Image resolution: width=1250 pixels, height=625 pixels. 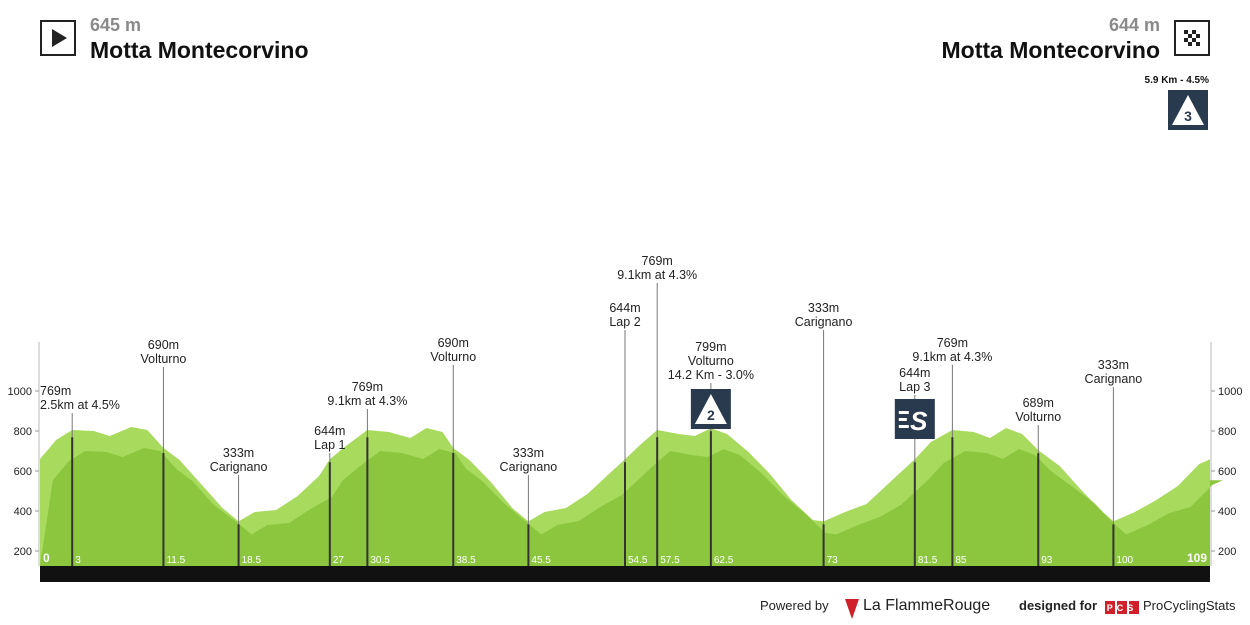 What do you see at coordinates (58, 38) in the screenshot?
I see `start-flag-icon` at bounding box center [58, 38].